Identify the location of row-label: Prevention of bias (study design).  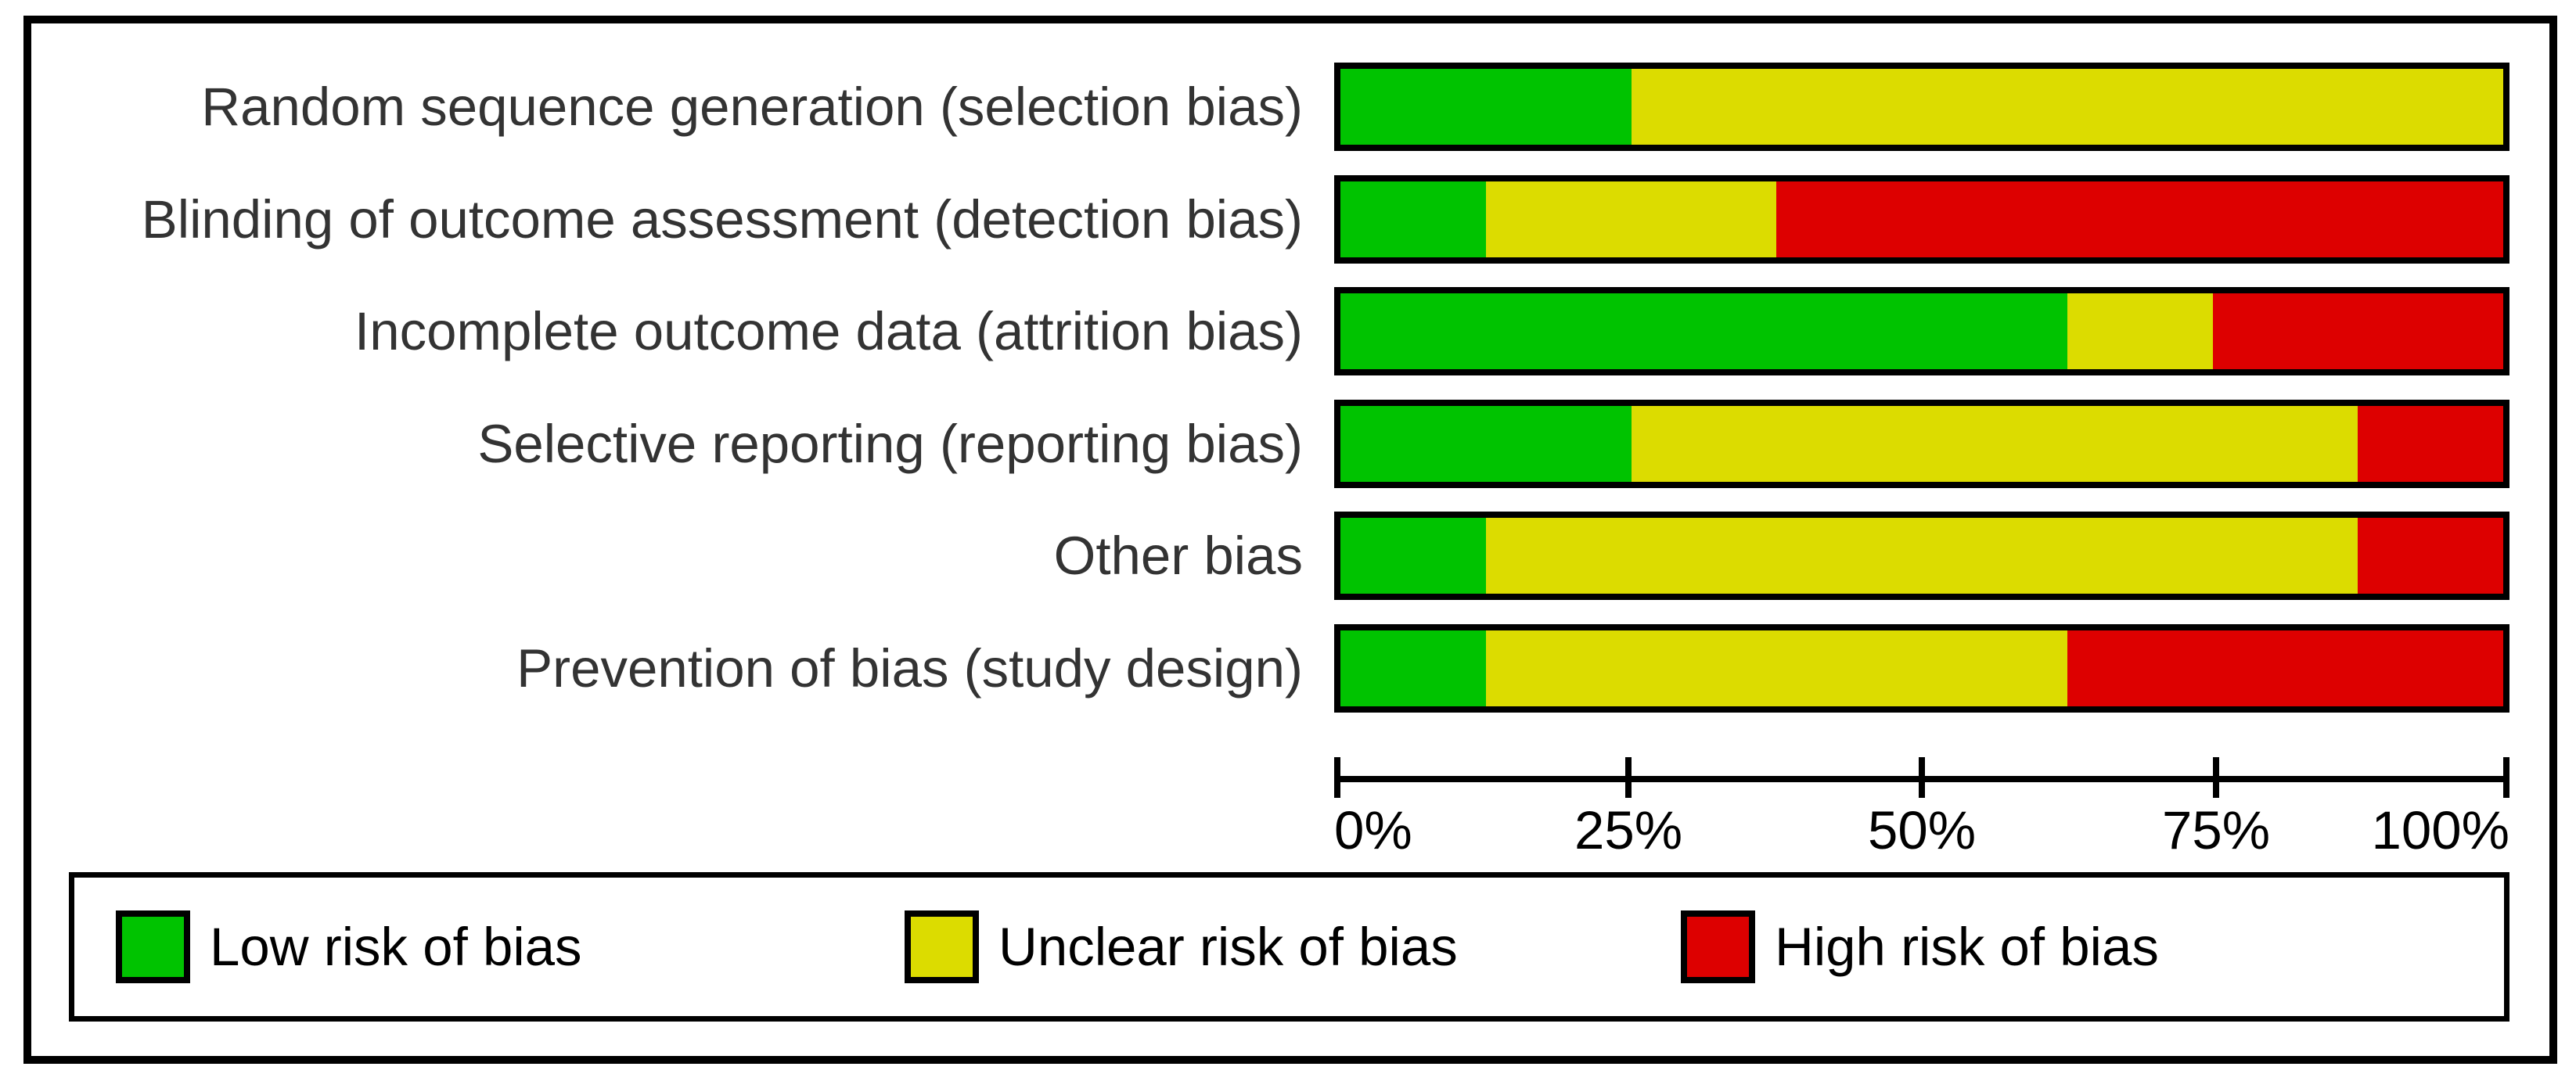
(909, 668).